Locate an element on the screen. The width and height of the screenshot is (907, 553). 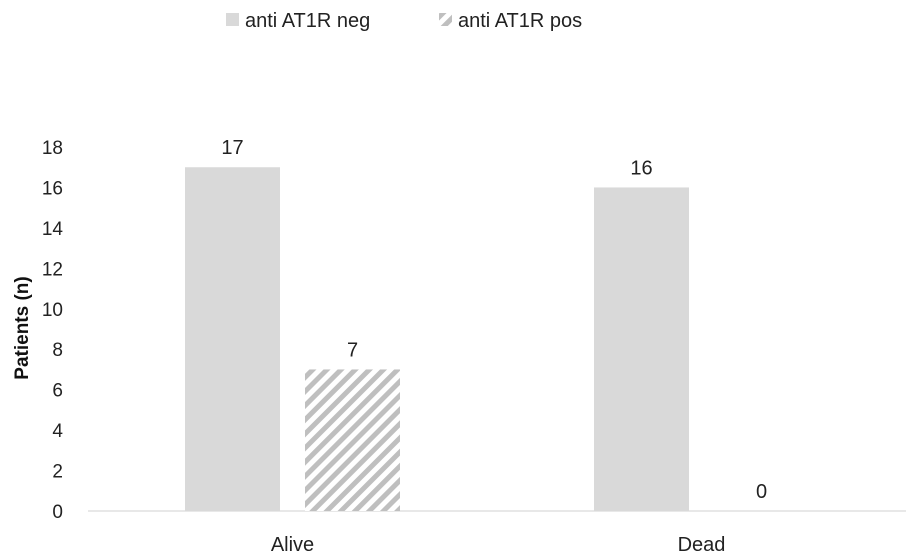
y-tick-label: 4 is located at coordinates (57, 431).